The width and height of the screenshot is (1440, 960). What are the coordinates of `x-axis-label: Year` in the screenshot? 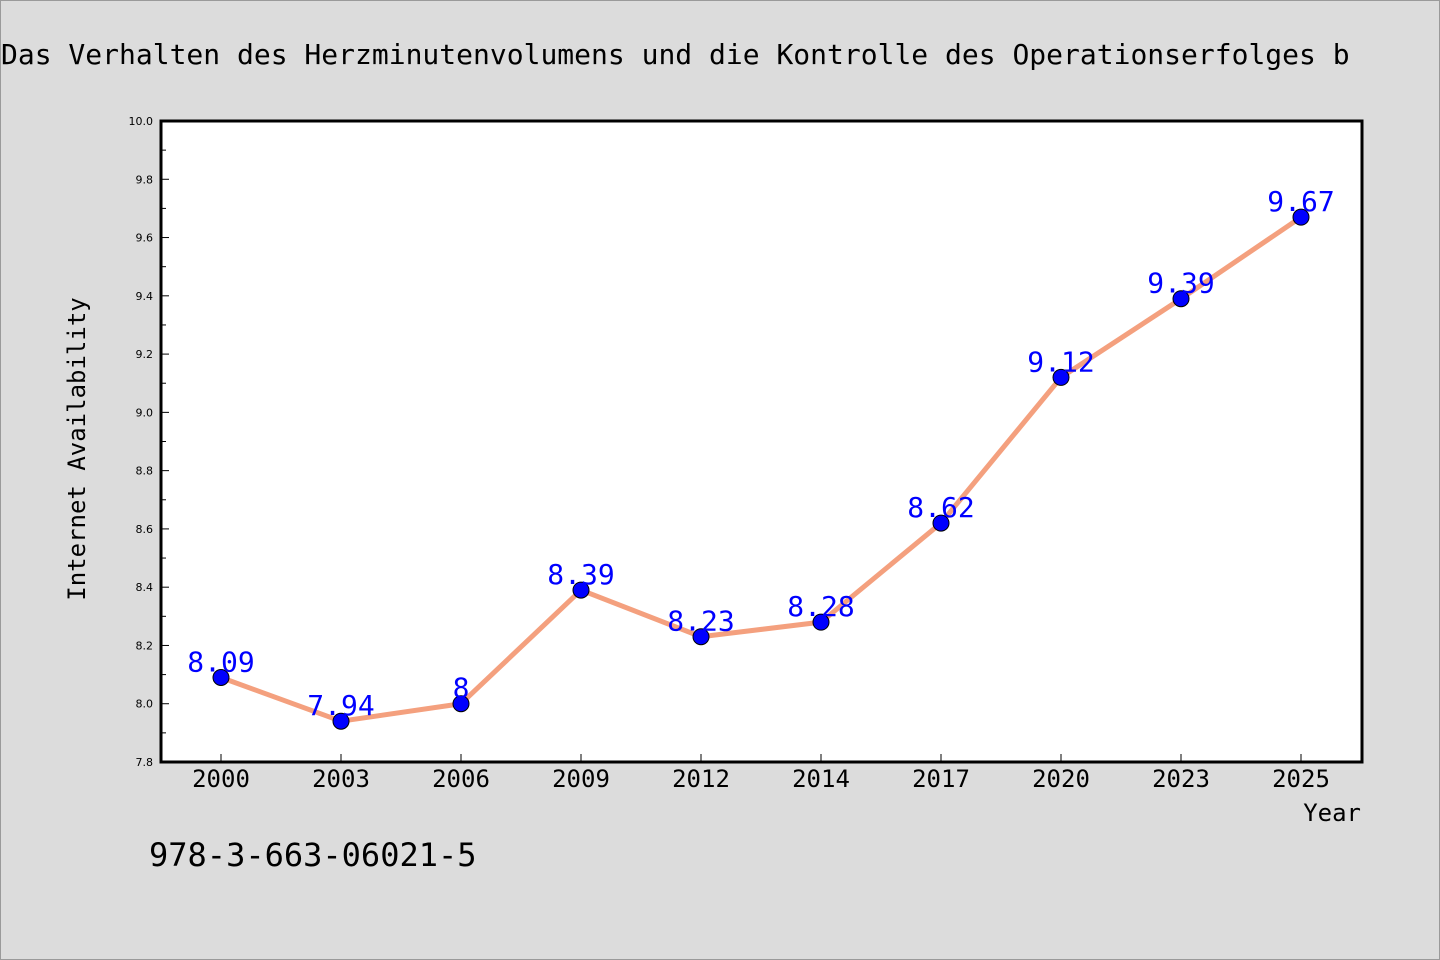 It's located at (1332, 813).